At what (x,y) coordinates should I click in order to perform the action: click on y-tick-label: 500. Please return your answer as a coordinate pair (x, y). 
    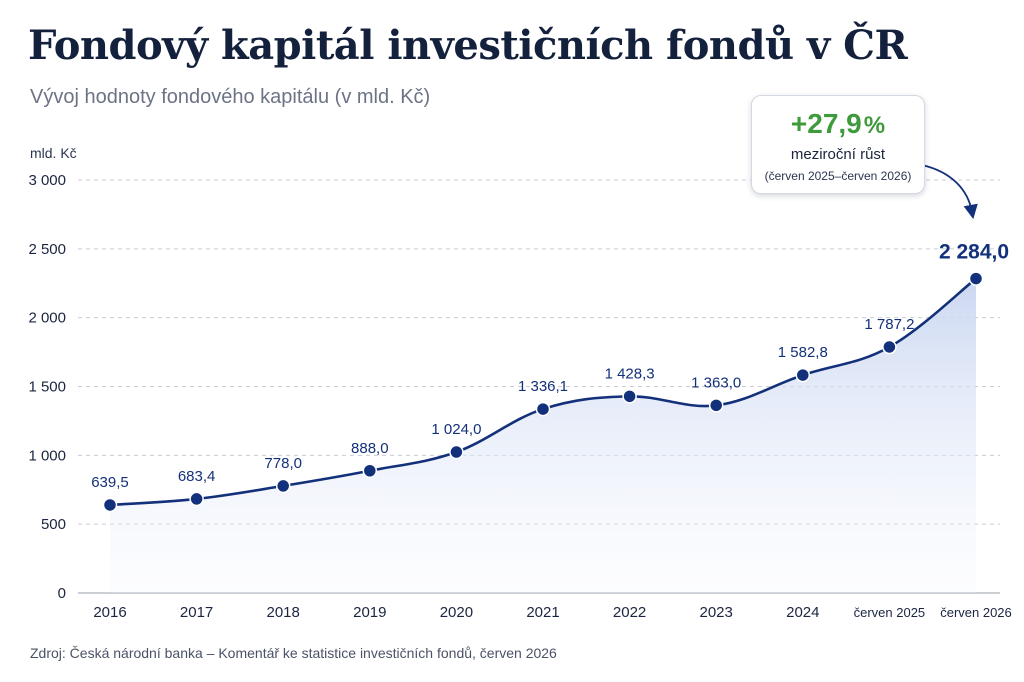
    Looking at the image, I should click on (53, 524).